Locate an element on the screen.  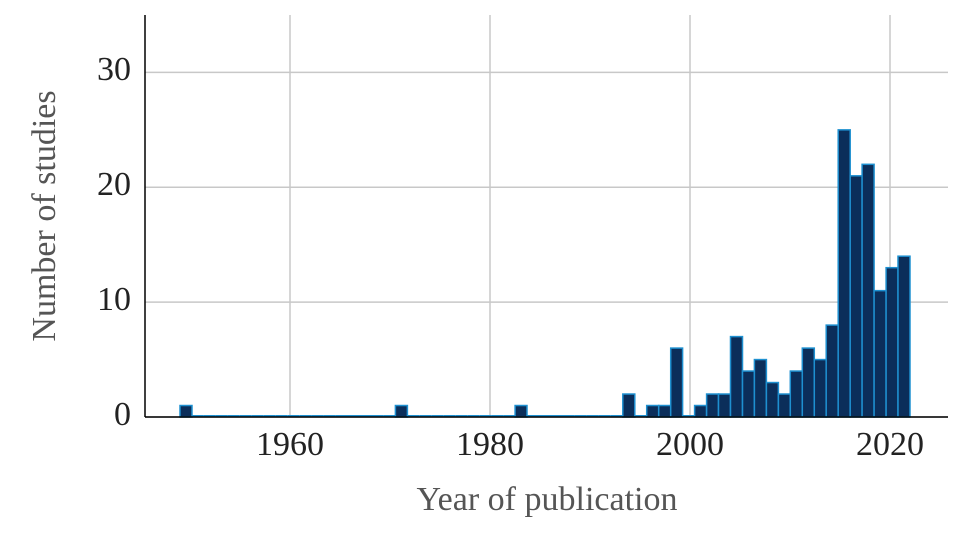
x-tick-label: 2000 is located at coordinates (690, 444).